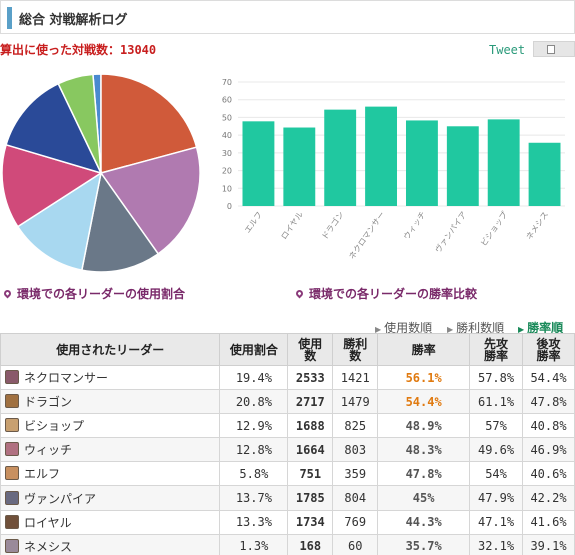 The height and width of the screenshot is (555, 575). What do you see at coordinates (424, 426) in the screenshot?
I see `winrate-cell: 48.9%` at bounding box center [424, 426].